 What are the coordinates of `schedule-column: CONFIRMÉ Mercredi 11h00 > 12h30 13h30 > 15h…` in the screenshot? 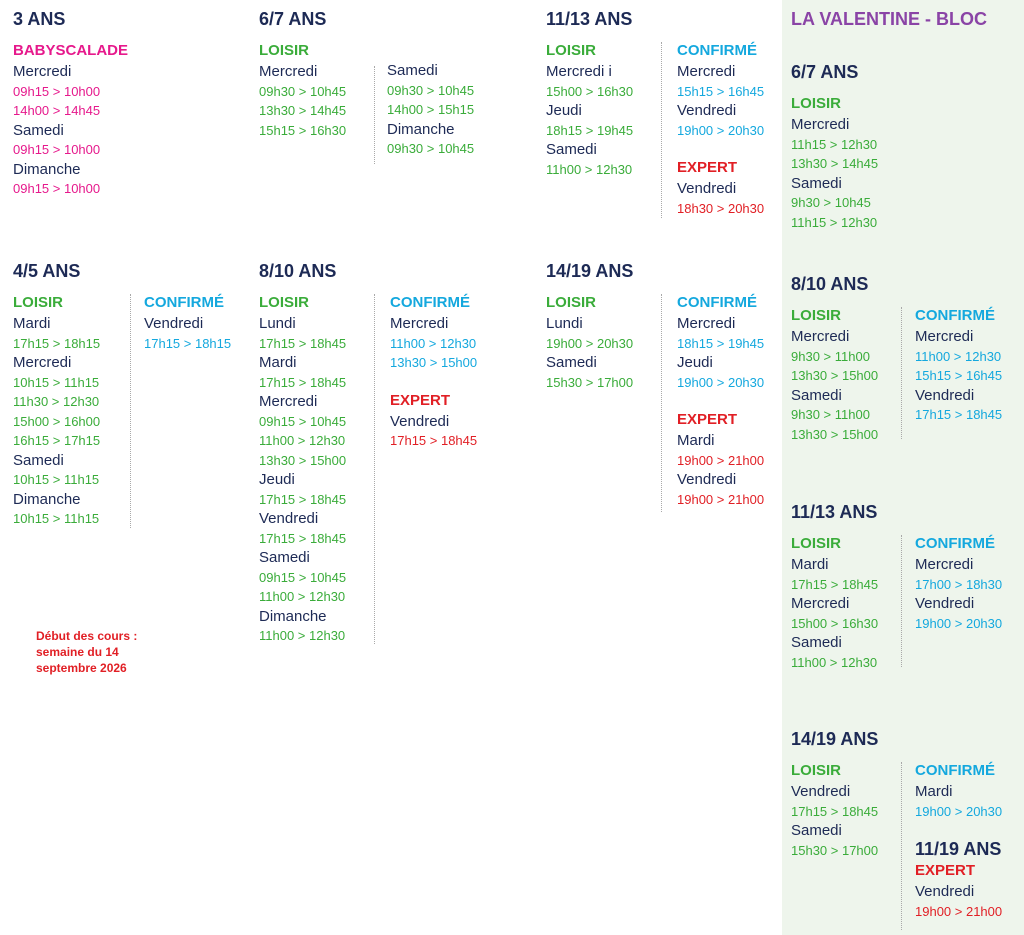 It's located at (433, 371).